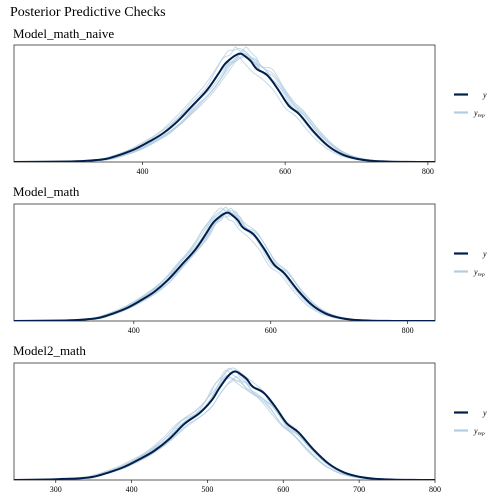 The image size is (504, 504). Describe the element at coordinates (46, 191) in the screenshot. I see `panel-title: Model_math` at that location.